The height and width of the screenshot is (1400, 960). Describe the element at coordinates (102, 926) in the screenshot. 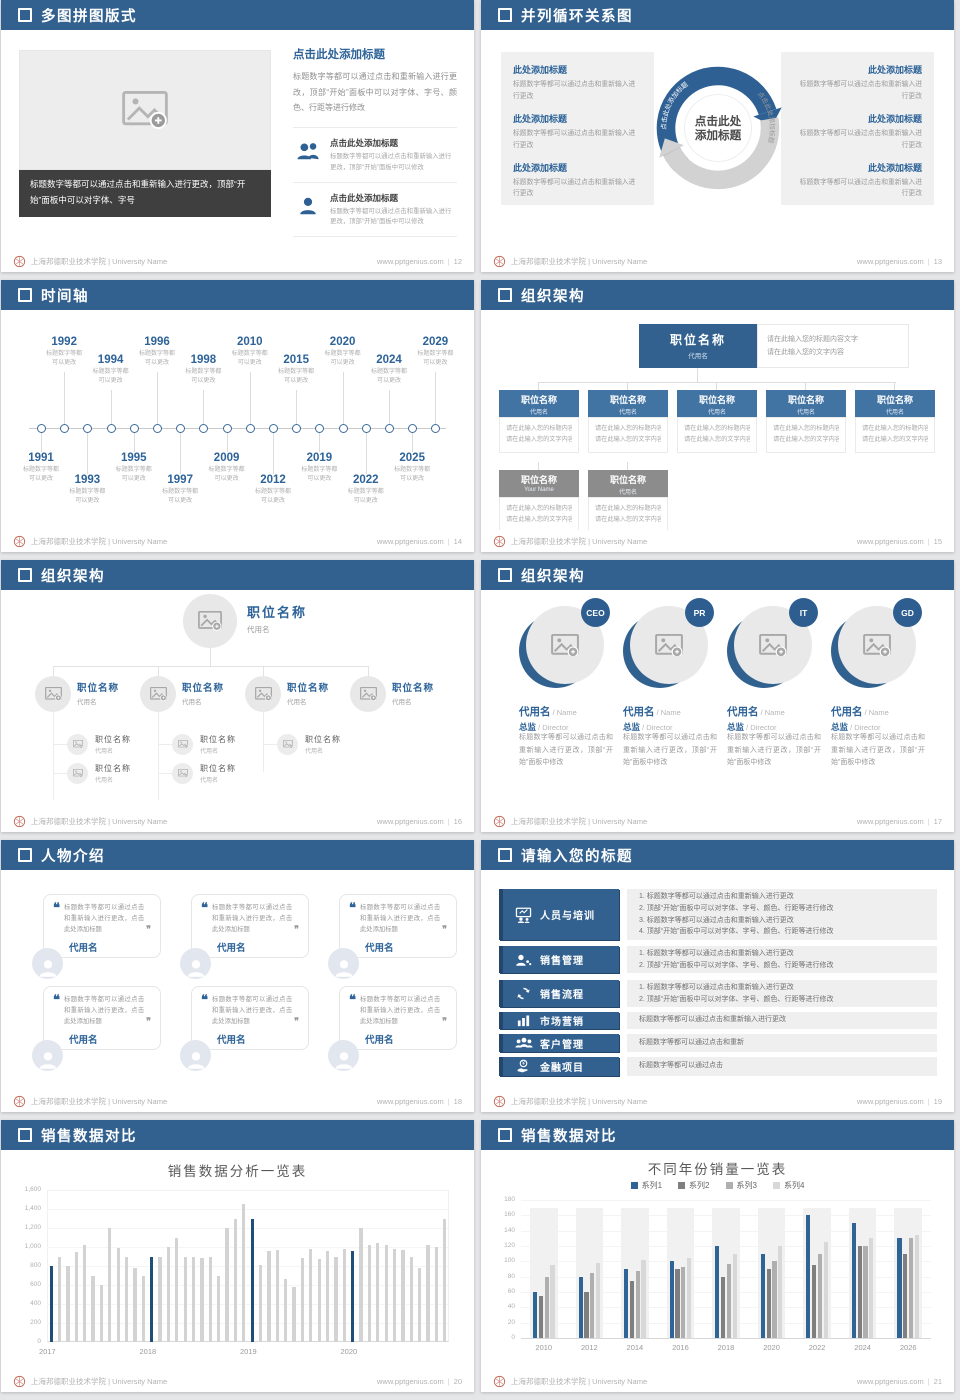

I see `quote-card: ❝ 标题数字等都可以通过点击和重新输入进行更改，点击此处添加标题 ❞ 代用名` at that location.